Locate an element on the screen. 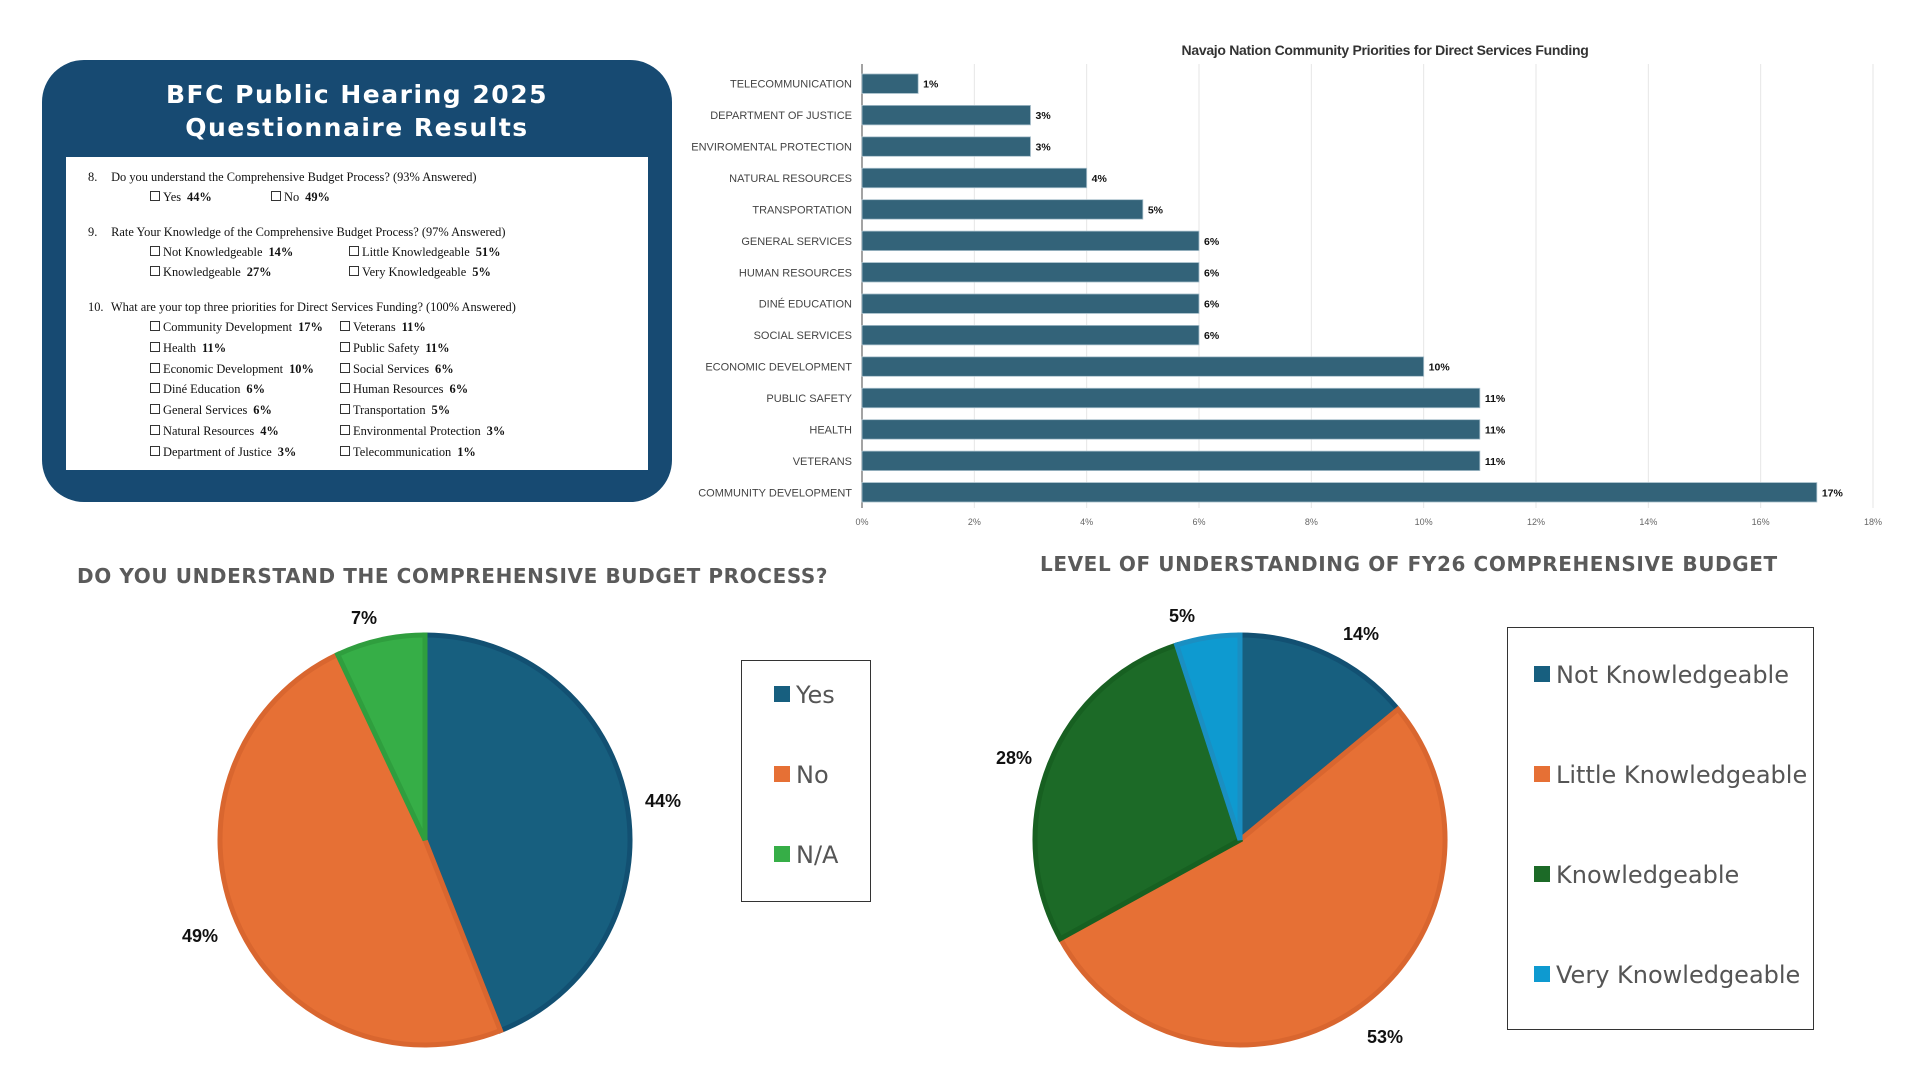  option-item: Public Safety 11% is located at coordinates (395, 348).